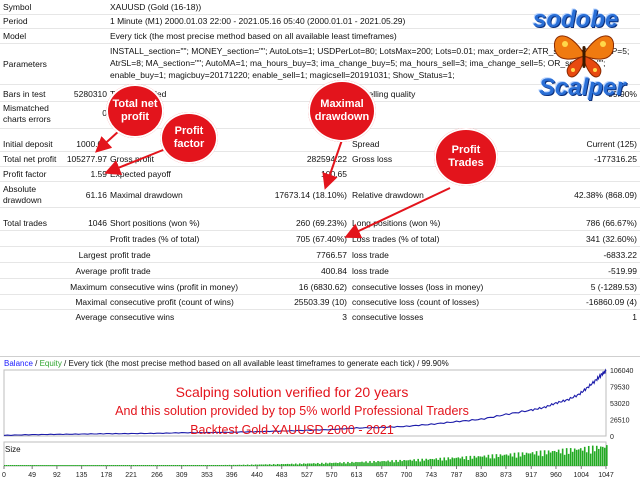 The width and height of the screenshot is (640, 480). What do you see at coordinates (531, 475) in the screenshot?
I see `x-tick-label: 917` at bounding box center [531, 475].